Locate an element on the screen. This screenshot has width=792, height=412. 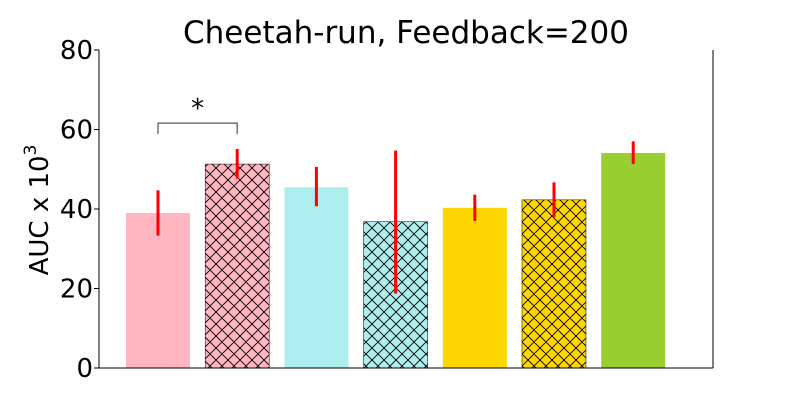
y-axis-label: AUC x 103 is located at coordinates (38, 210).